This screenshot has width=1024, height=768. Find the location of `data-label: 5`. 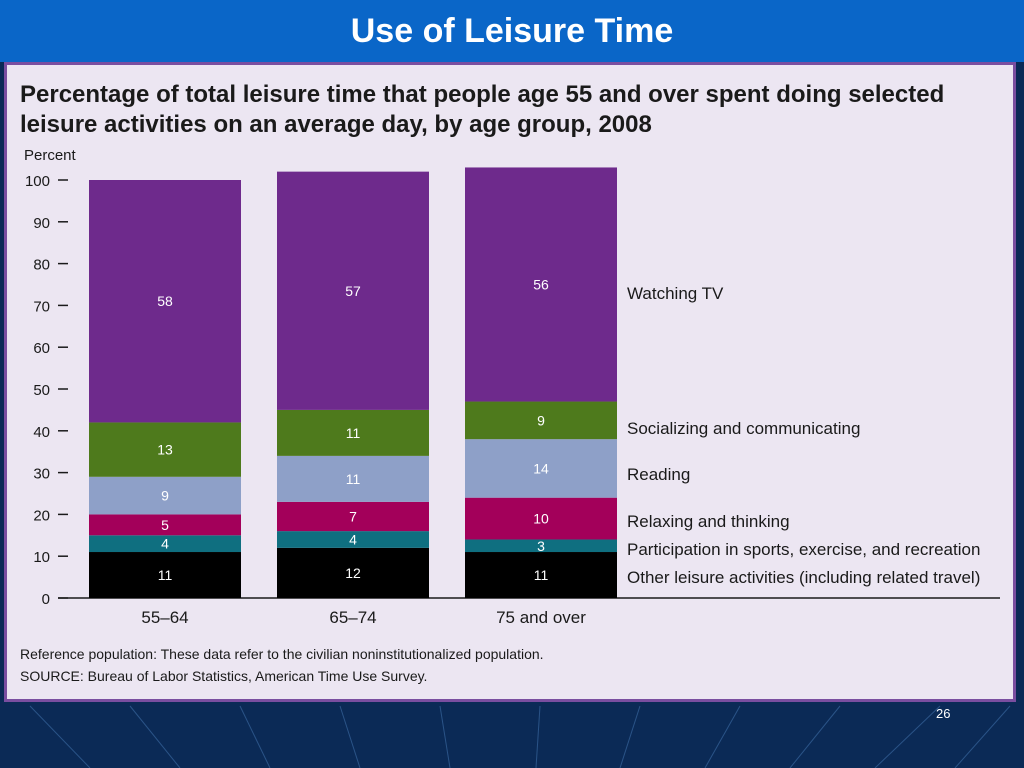

data-label: 5 is located at coordinates (165, 525).